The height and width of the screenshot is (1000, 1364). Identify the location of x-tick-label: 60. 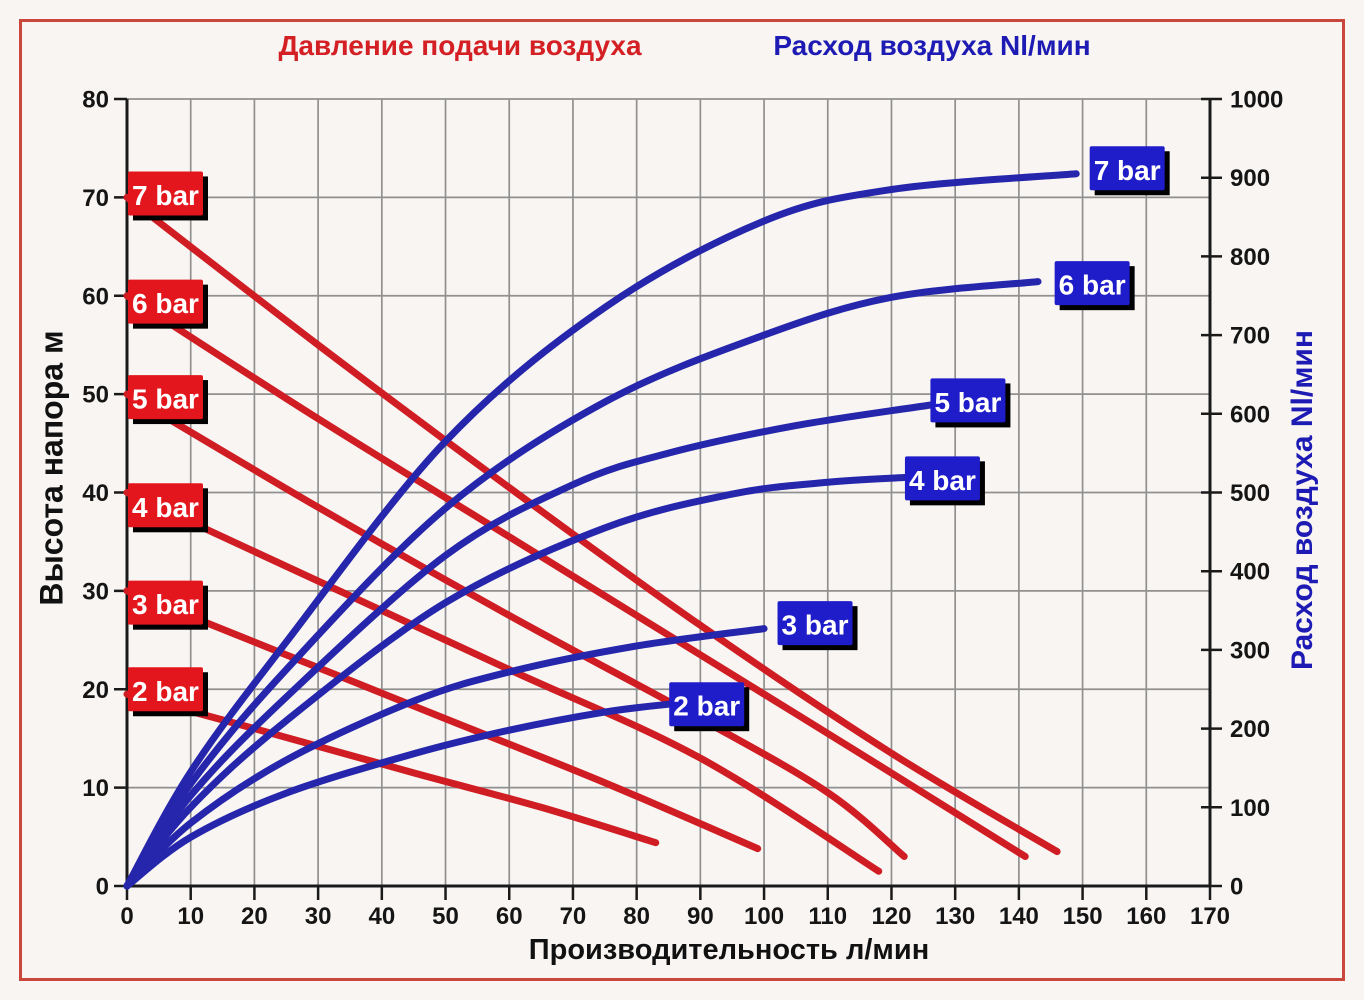
(509, 916).